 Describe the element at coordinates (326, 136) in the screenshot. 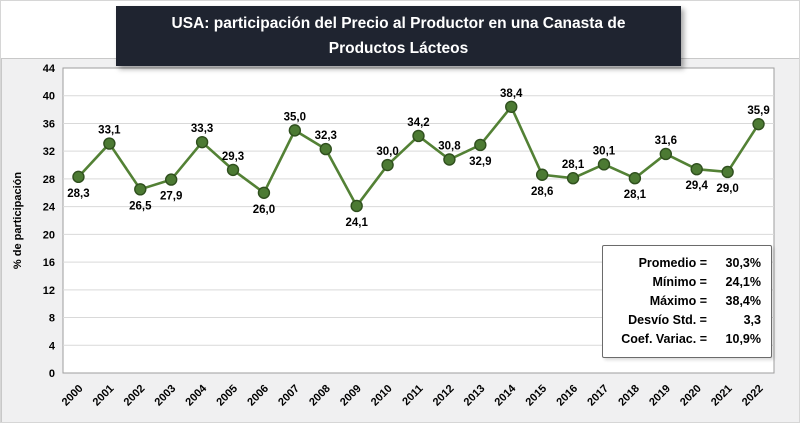

I see `svg-text: 32,3` at that location.